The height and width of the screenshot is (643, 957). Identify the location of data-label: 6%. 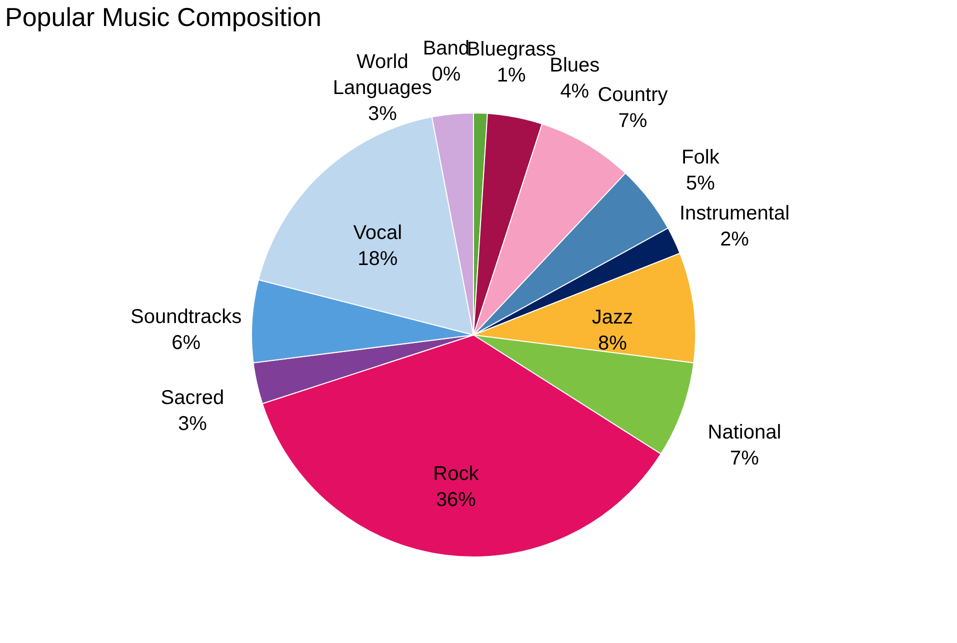
(186, 343).